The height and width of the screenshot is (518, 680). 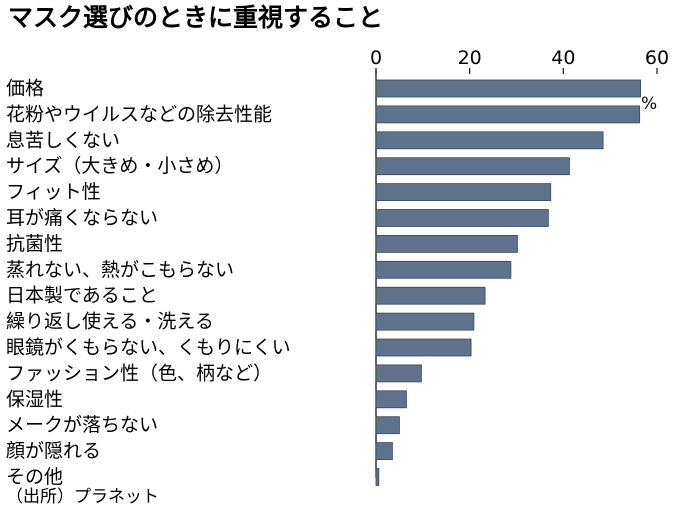 I want to click on category-label: 蒸れない、熱がこもらない, so click(x=120, y=270).